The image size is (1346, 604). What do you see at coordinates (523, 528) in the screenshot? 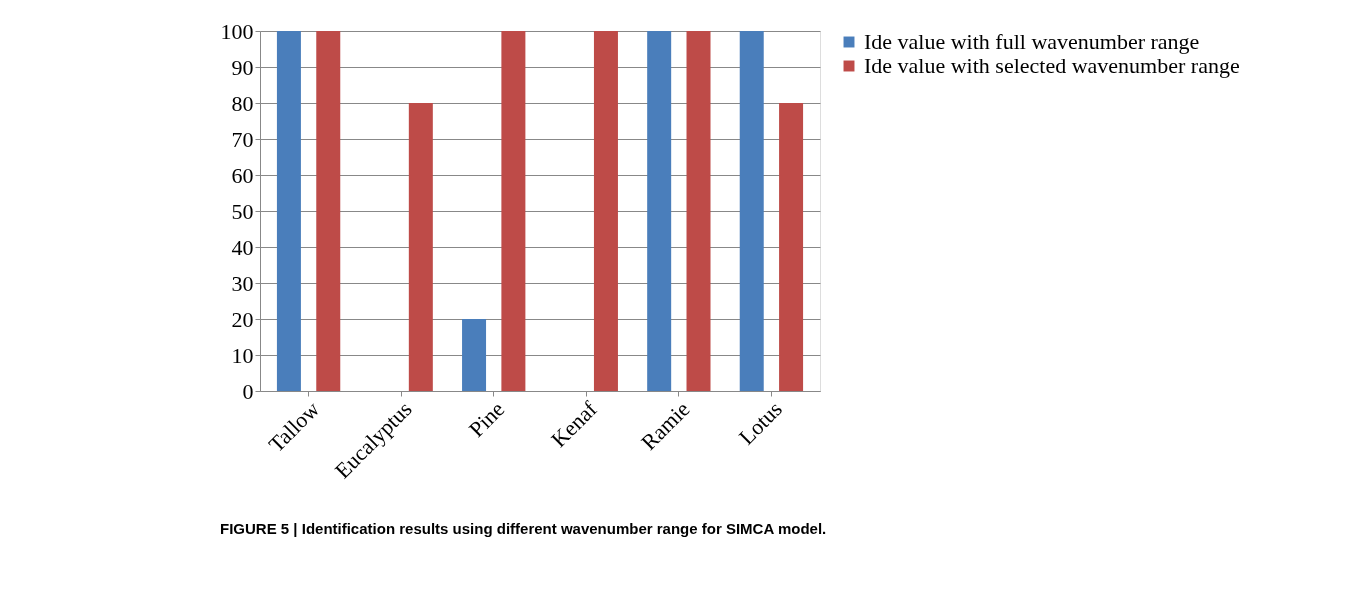
I see `caption: FIGURE 5 | Identification results using different wavenumber range for SIMCA model.` at bounding box center [523, 528].